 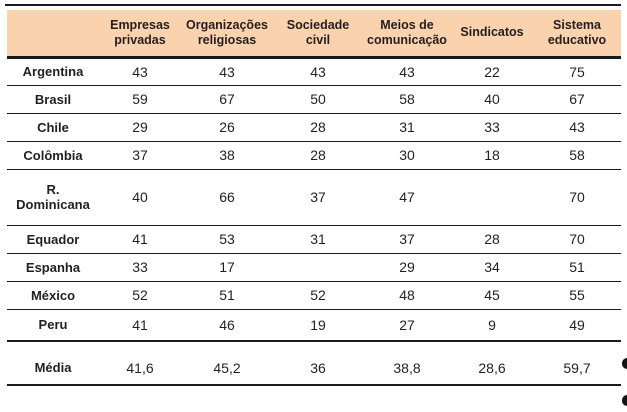 I want to click on cell-value: 17, so click(x=227, y=267).